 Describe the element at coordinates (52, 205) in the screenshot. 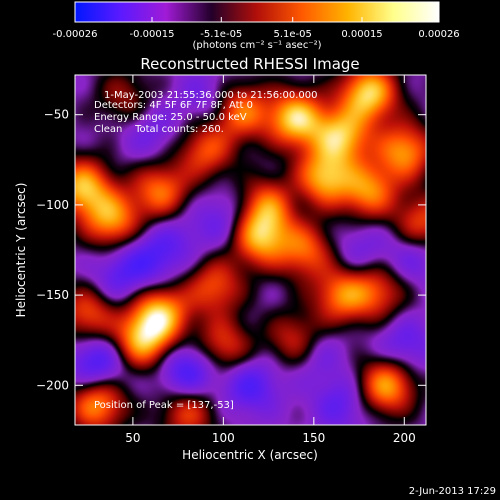

I see `y-tick-label: −100` at that location.